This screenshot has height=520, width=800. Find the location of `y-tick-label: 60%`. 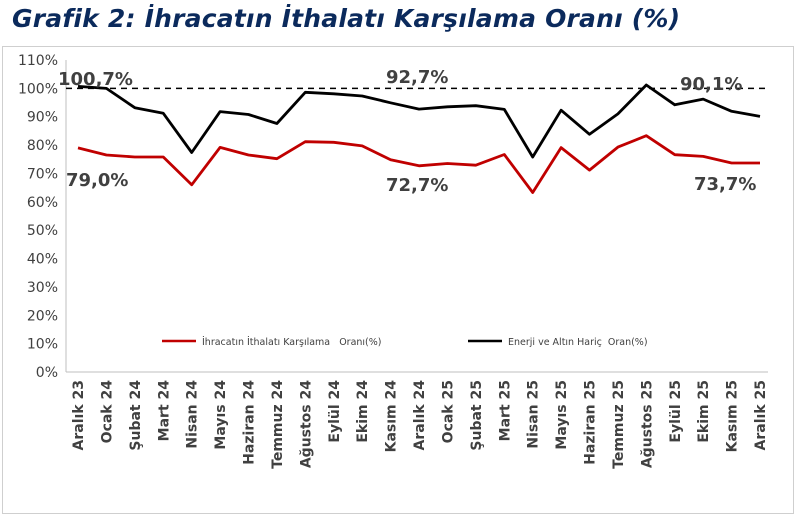

y-tick-label: 60% is located at coordinates (42, 203).